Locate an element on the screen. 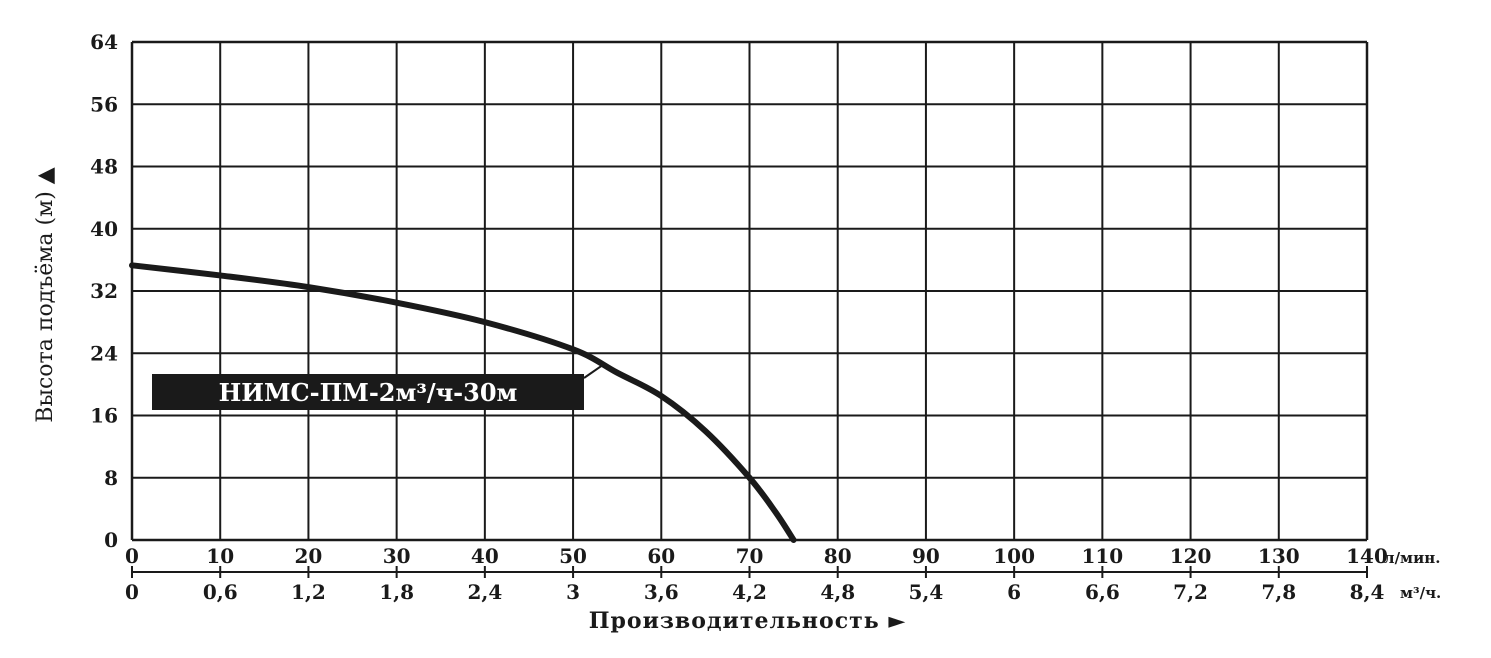  x-tick-label-lpm: 70 is located at coordinates (750, 556).